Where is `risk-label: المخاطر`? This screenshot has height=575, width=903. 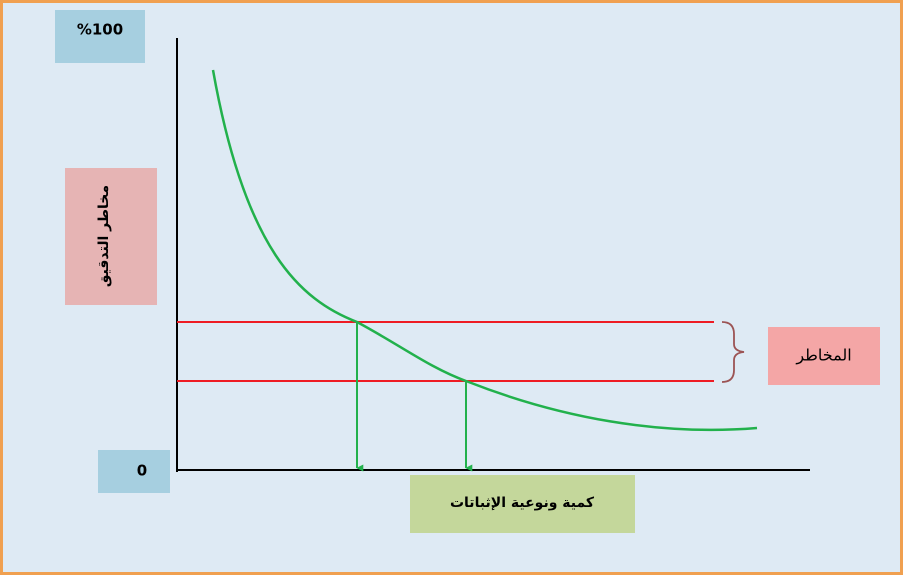 risk-label: المخاطر is located at coordinates (823, 356).